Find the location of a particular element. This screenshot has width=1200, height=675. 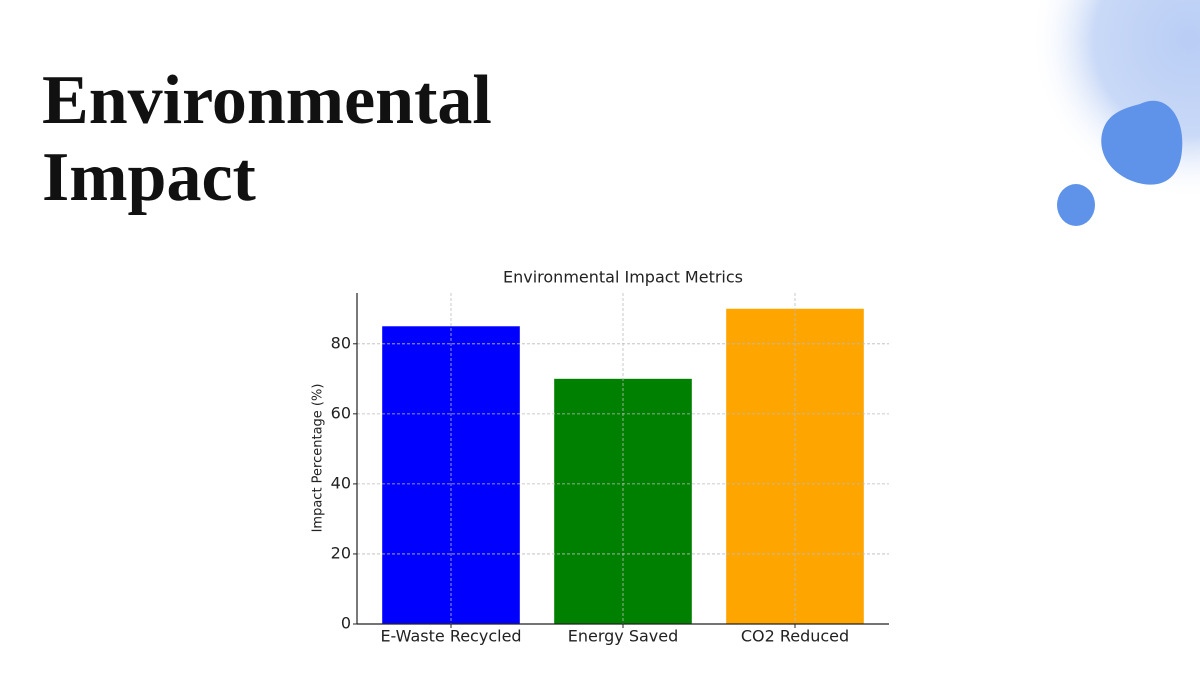

y-tick-label: 0 is located at coordinates (346, 623).